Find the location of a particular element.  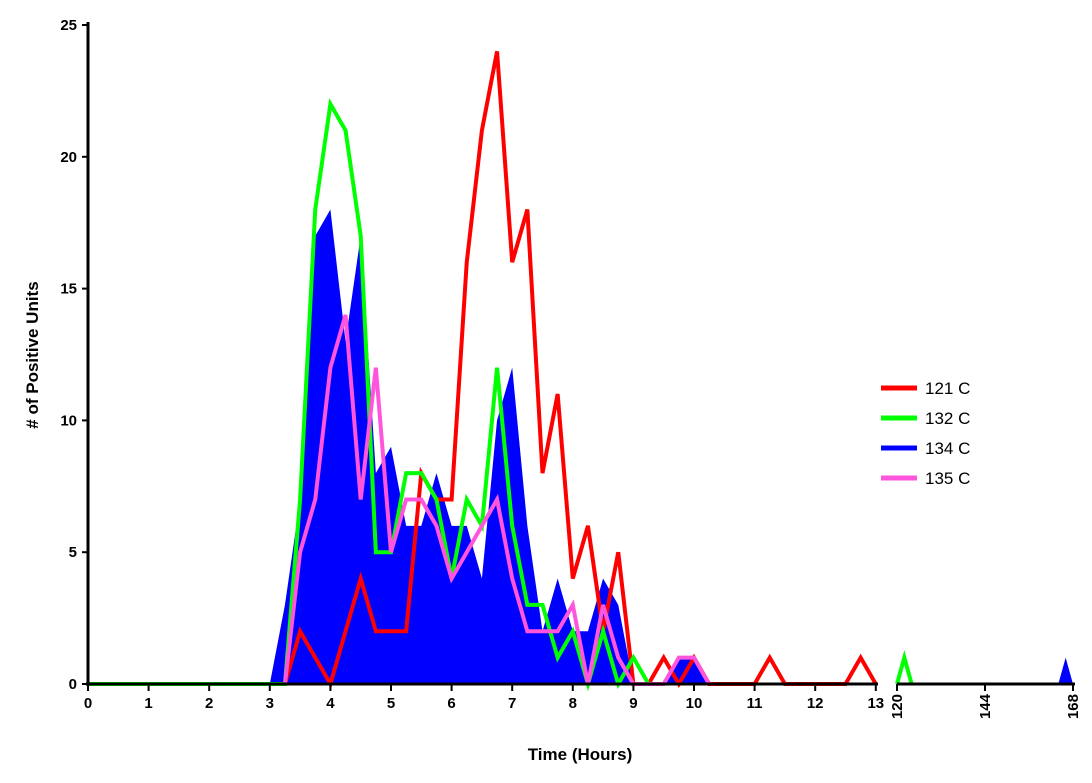

x-tick-label: 0 is located at coordinates (88, 703).